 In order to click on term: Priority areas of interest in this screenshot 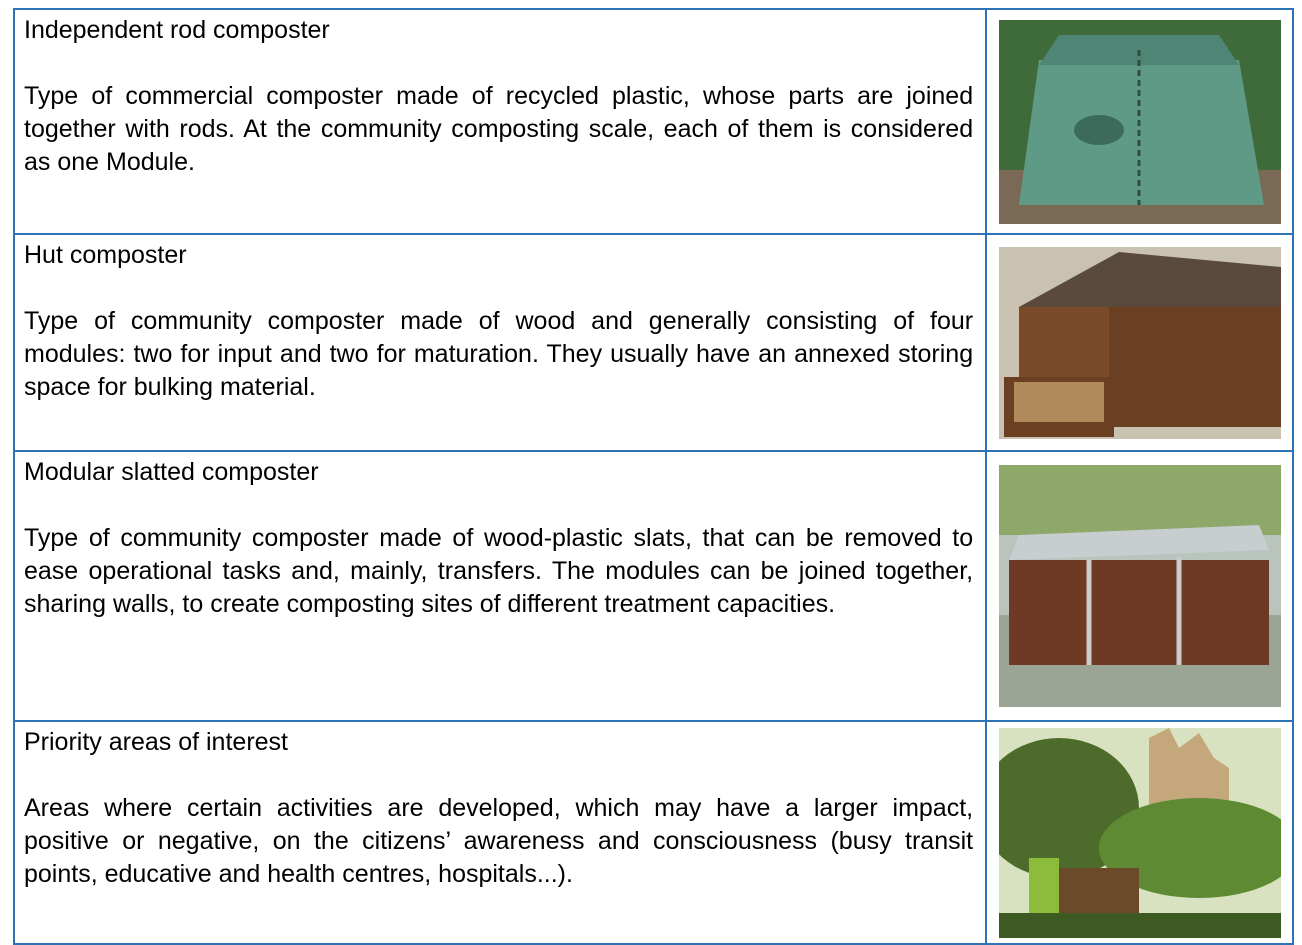, I will do `click(156, 742)`.